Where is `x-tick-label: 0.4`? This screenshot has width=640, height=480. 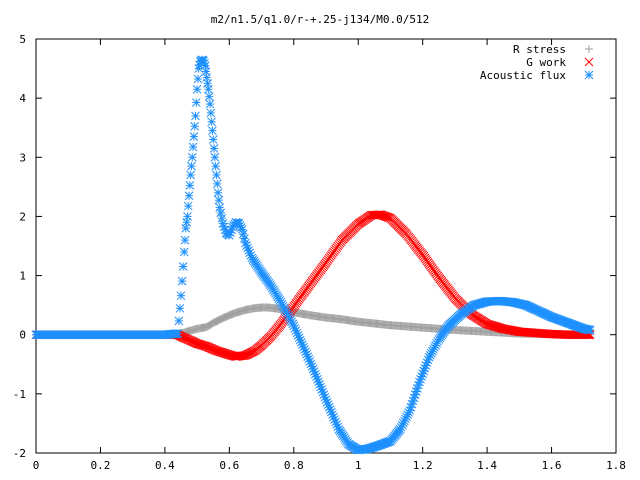
x-tick-label: 0.4 is located at coordinates (165, 465).